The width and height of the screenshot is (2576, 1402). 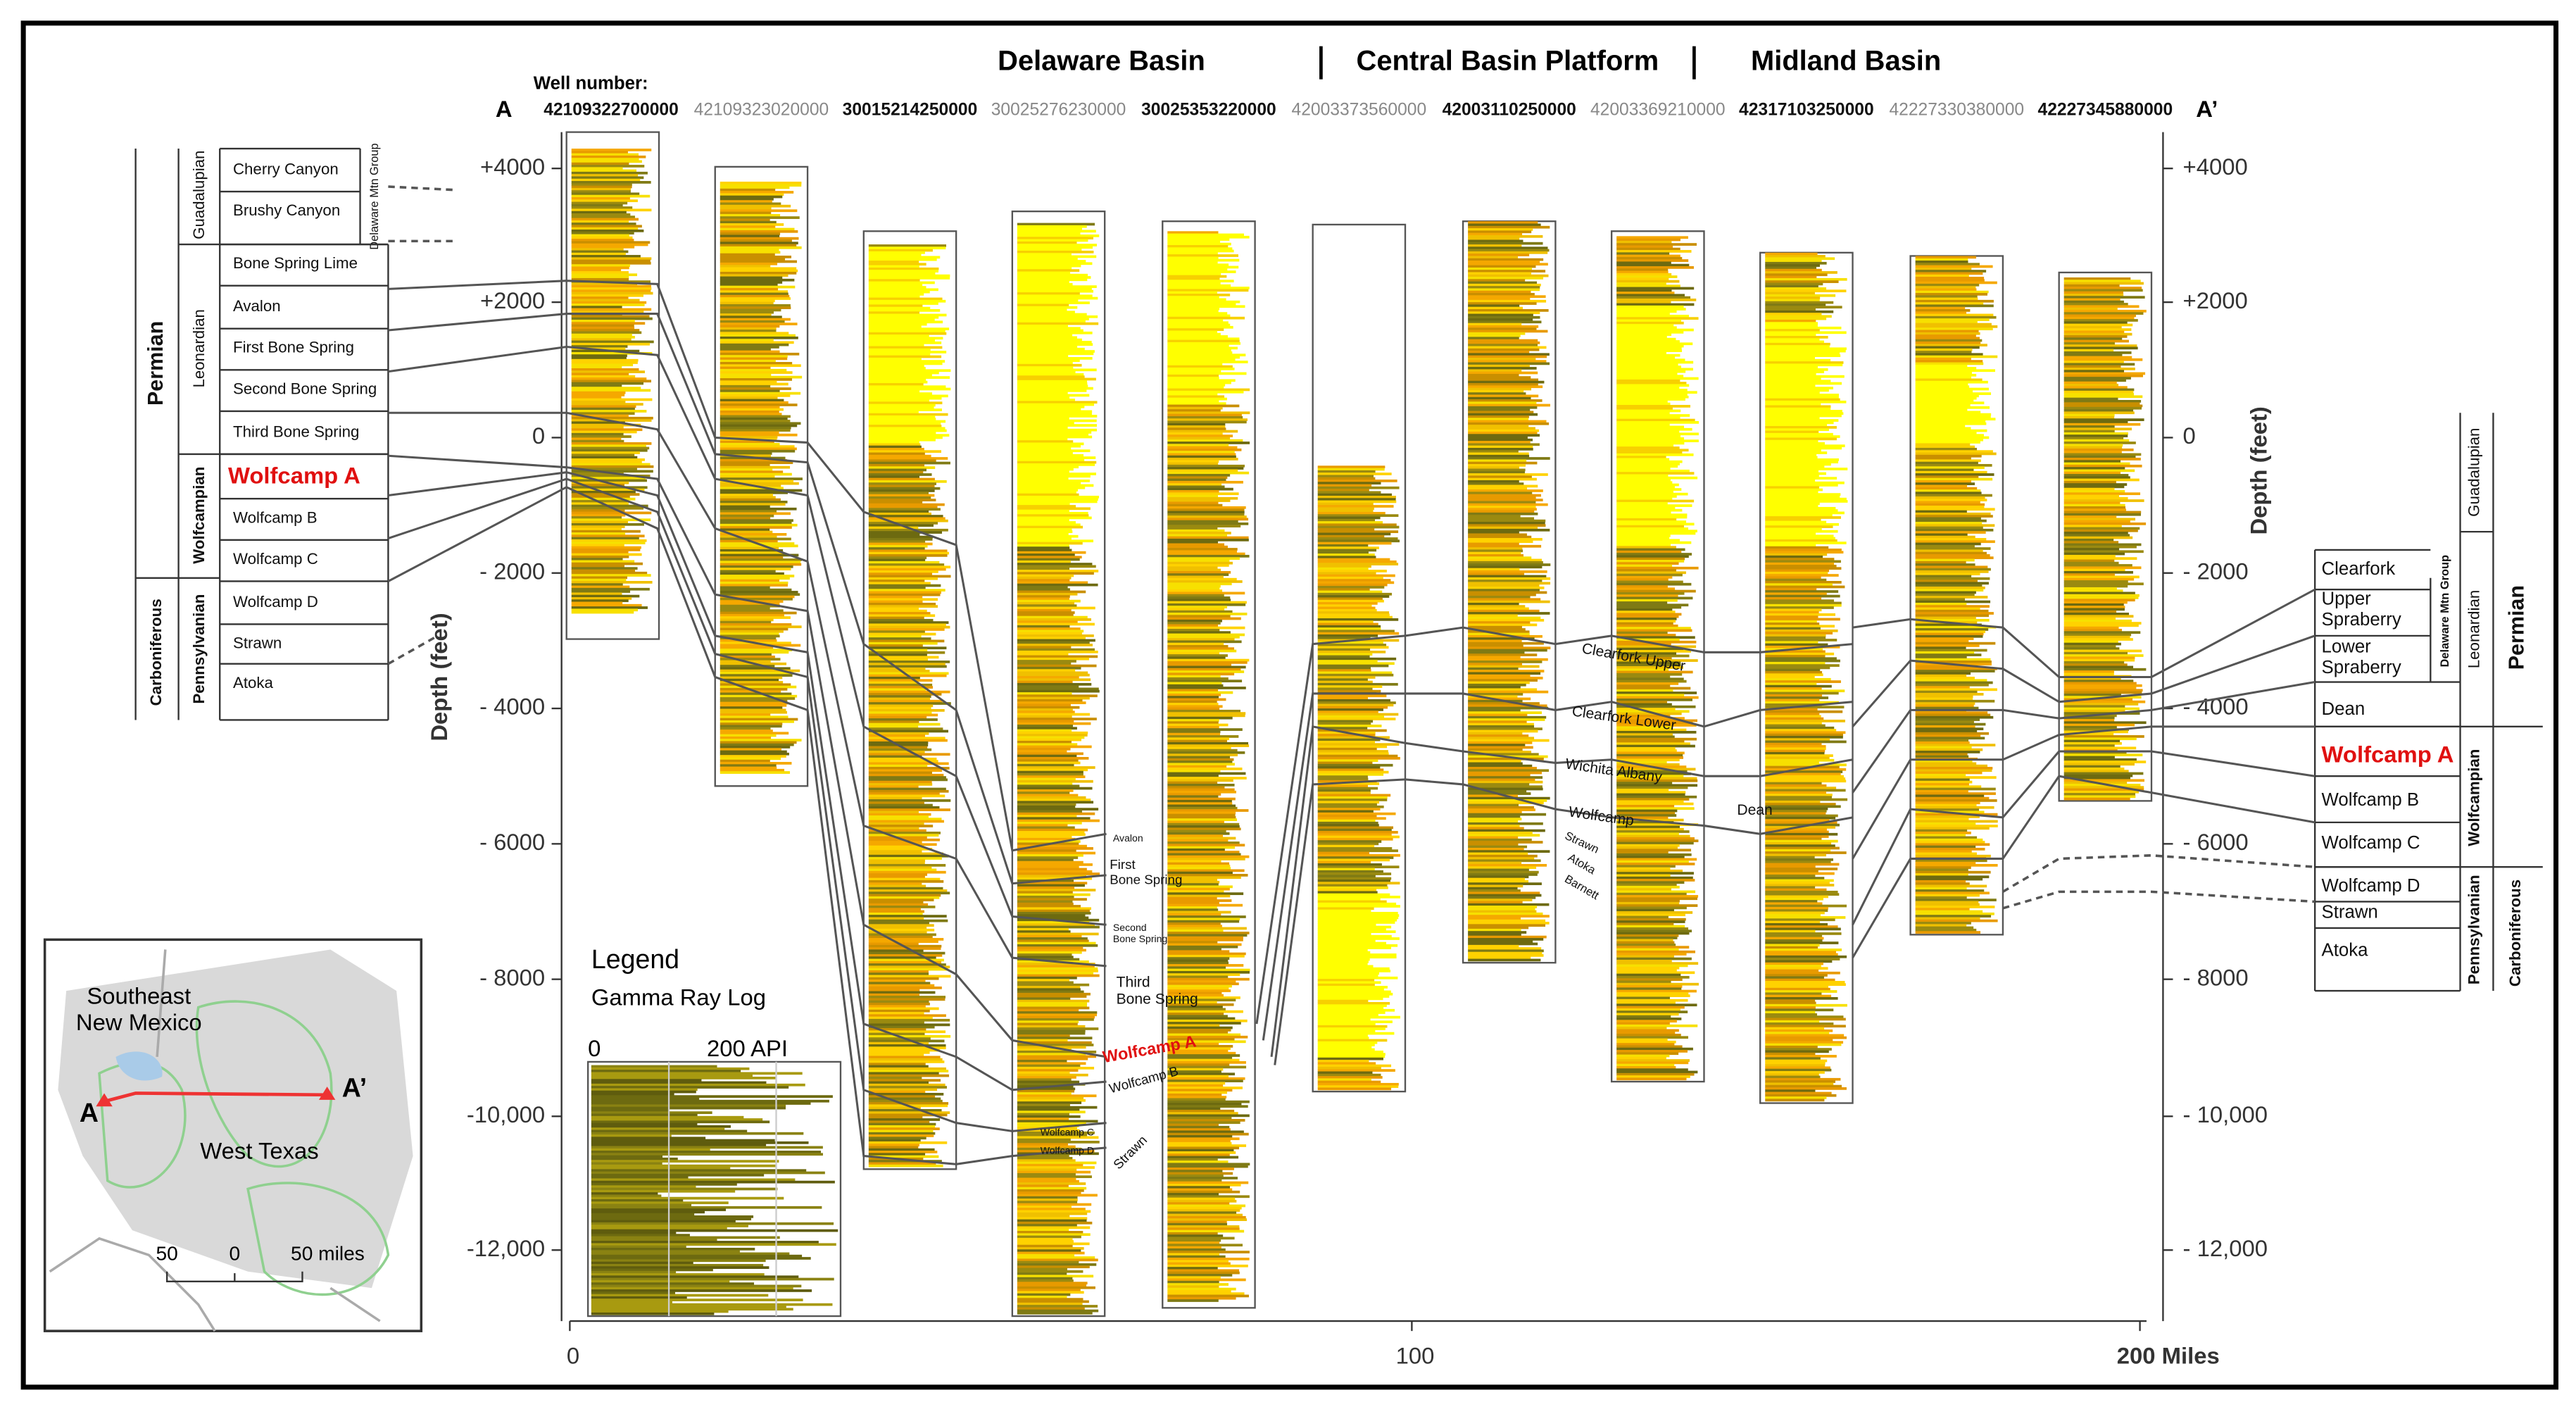 I want to click on formation: Lower Spraberry, so click(x=2361, y=657).